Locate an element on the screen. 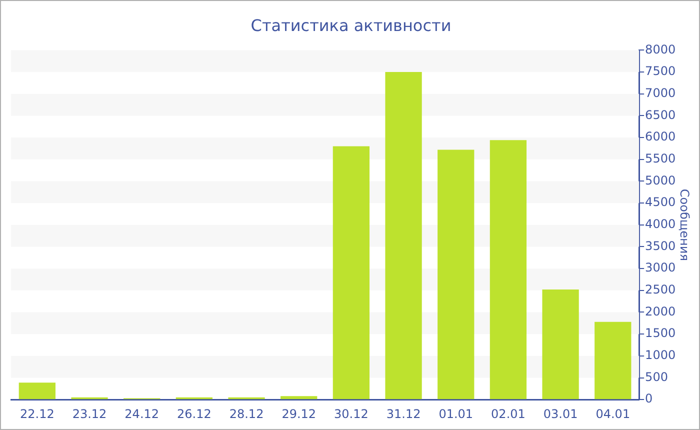  x-tick-label: 28.12 is located at coordinates (246, 413).